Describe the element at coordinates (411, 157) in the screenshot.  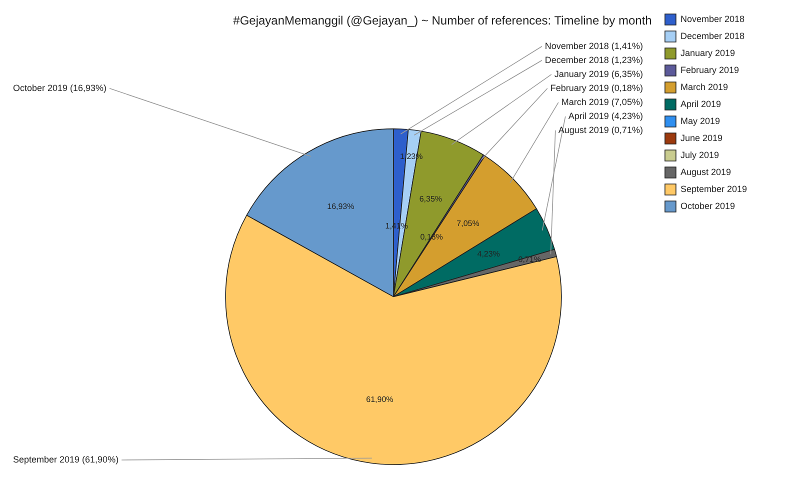
I see `data-label: 1,23%` at that location.